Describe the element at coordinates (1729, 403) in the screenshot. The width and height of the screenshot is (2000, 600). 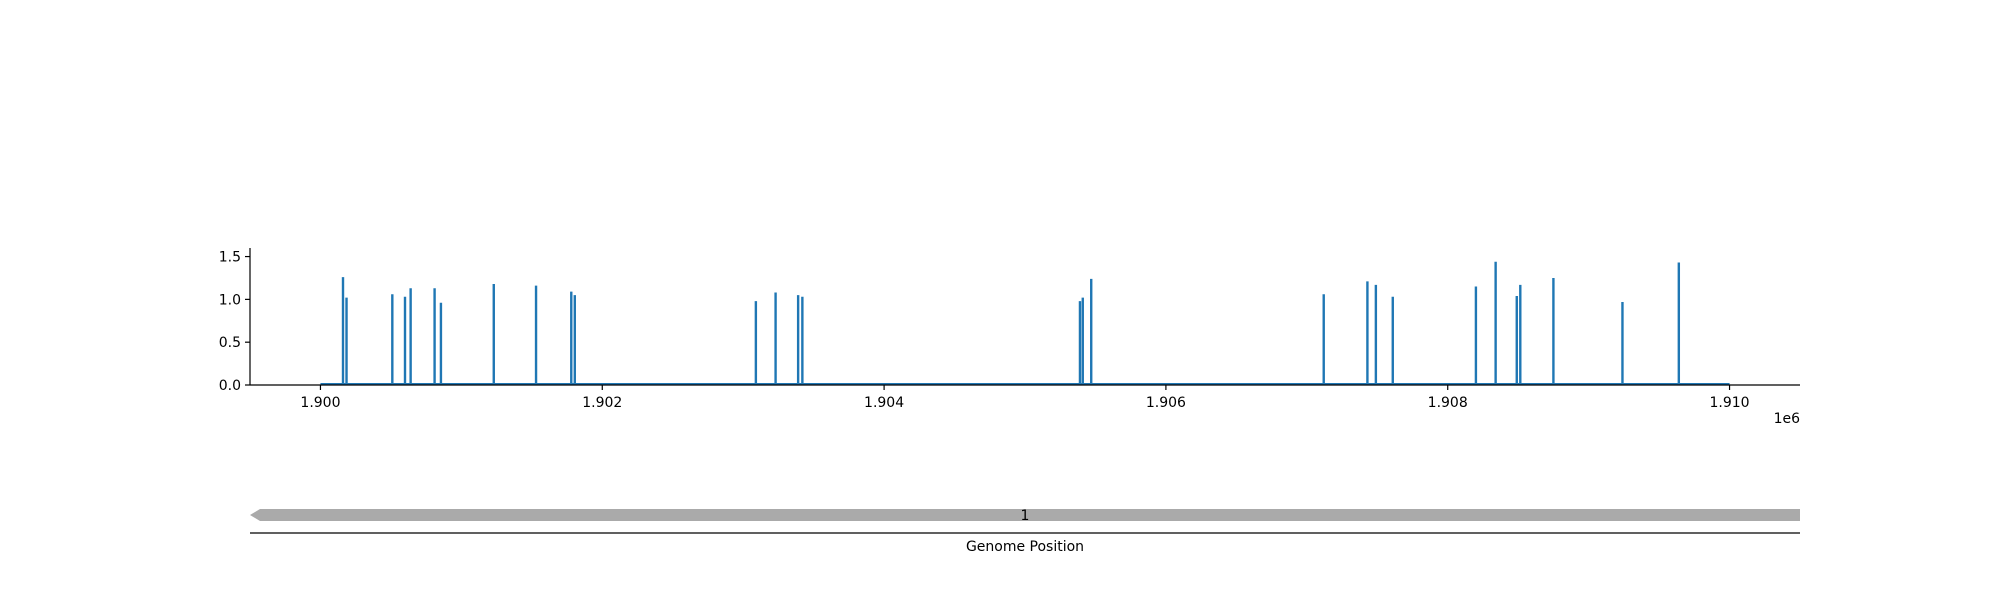
I see `x-tick-label: 1.910` at that location.